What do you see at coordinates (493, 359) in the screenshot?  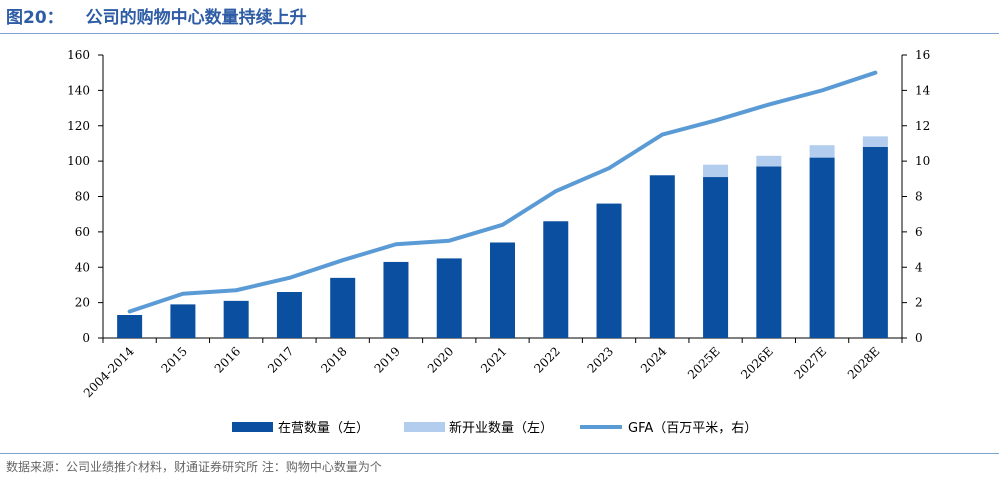 I see `x-tick-label: 2021` at bounding box center [493, 359].